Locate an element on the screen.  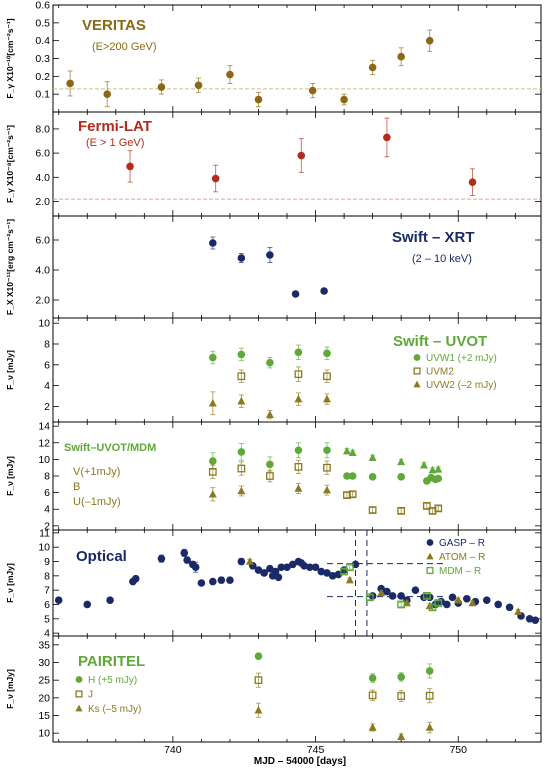
x-axis-label: MJD – 54000 [days] is located at coordinates (300, 761).